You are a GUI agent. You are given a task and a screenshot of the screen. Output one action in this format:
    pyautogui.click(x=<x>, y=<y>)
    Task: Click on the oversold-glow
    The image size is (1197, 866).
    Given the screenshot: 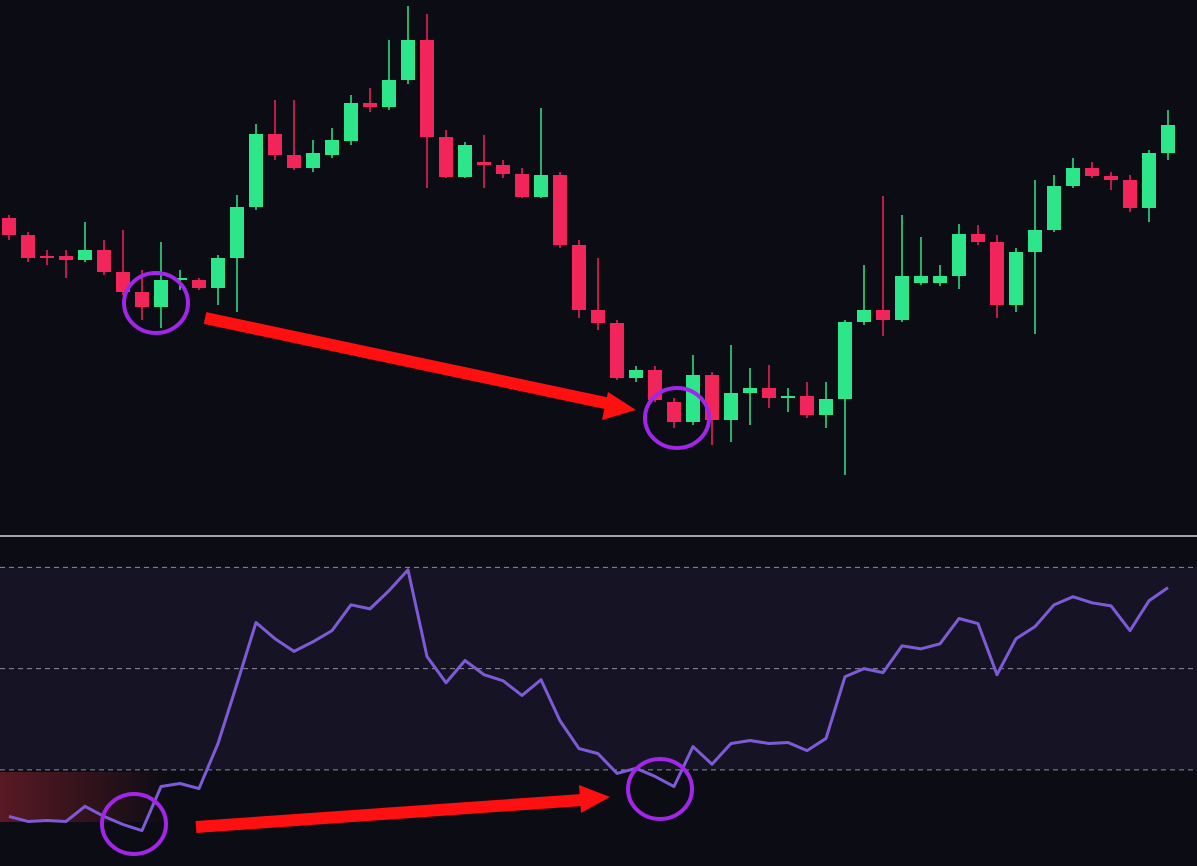 What is the action you would take?
    pyautogui.click(x=85, y=797)
    